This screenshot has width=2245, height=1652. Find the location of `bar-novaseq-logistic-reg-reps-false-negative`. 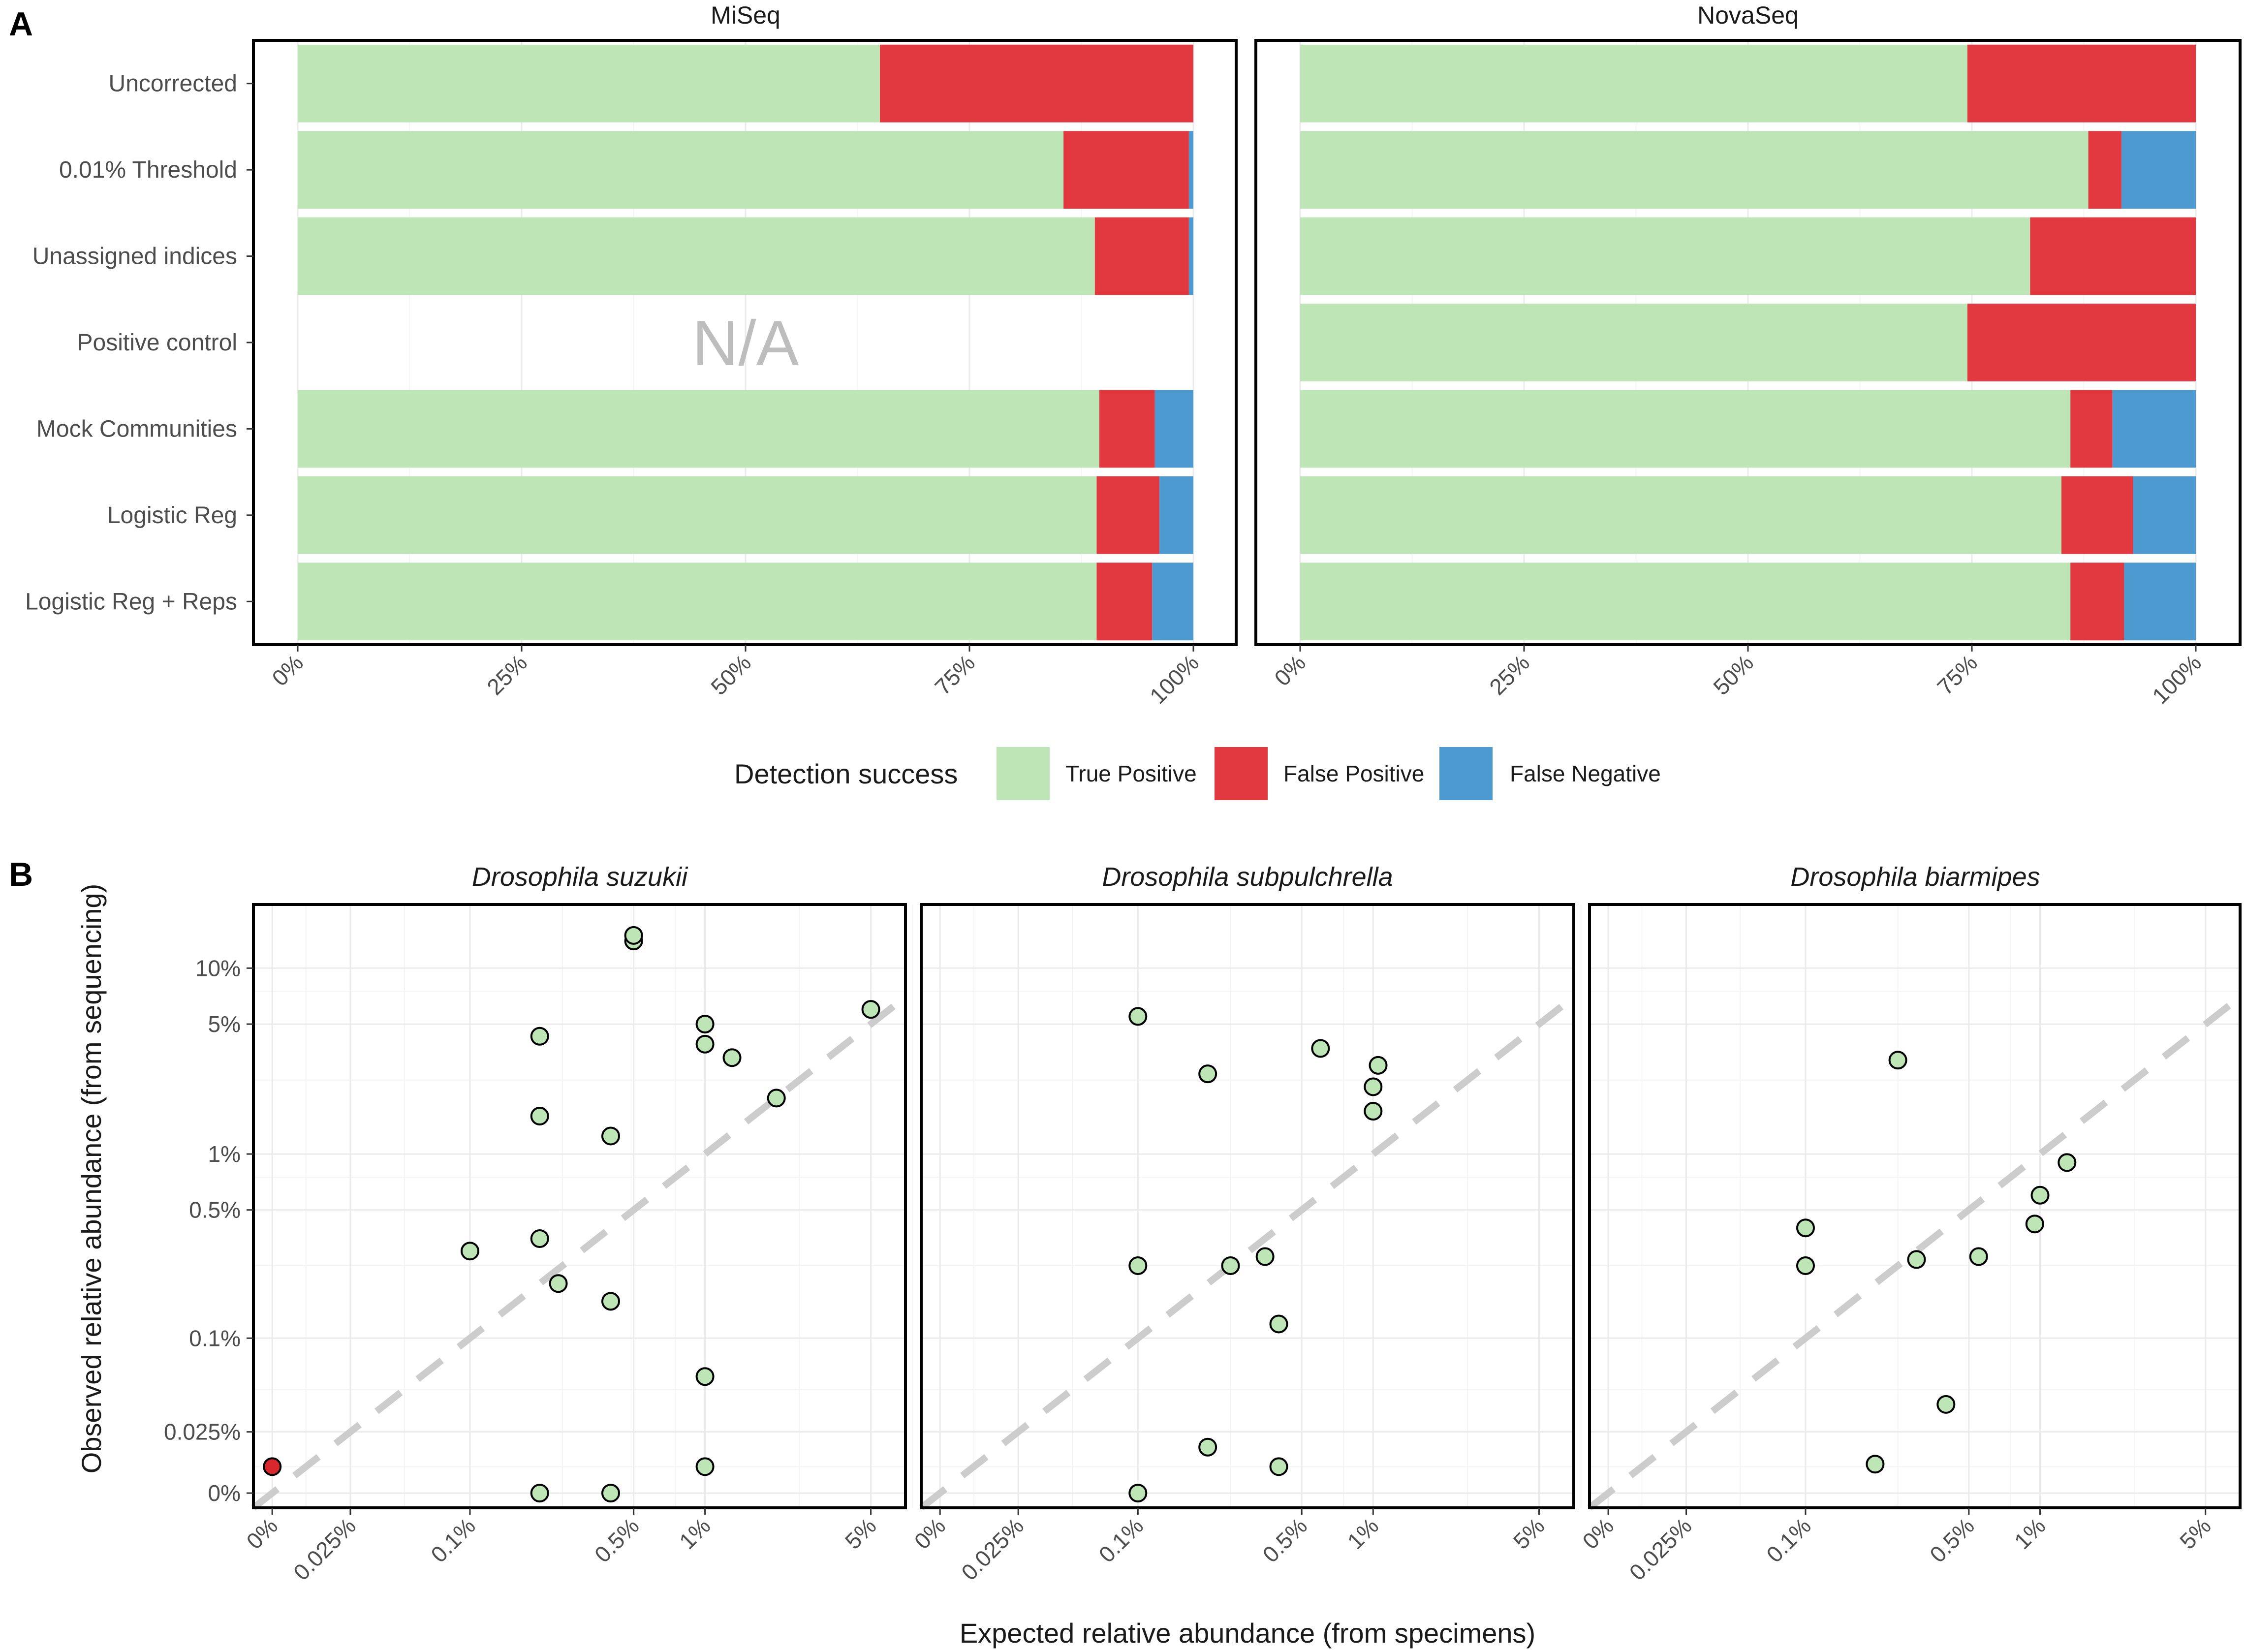

bar-novaseq-logistic-reg-reps-false-negative is located at coordinates (2160, 601).